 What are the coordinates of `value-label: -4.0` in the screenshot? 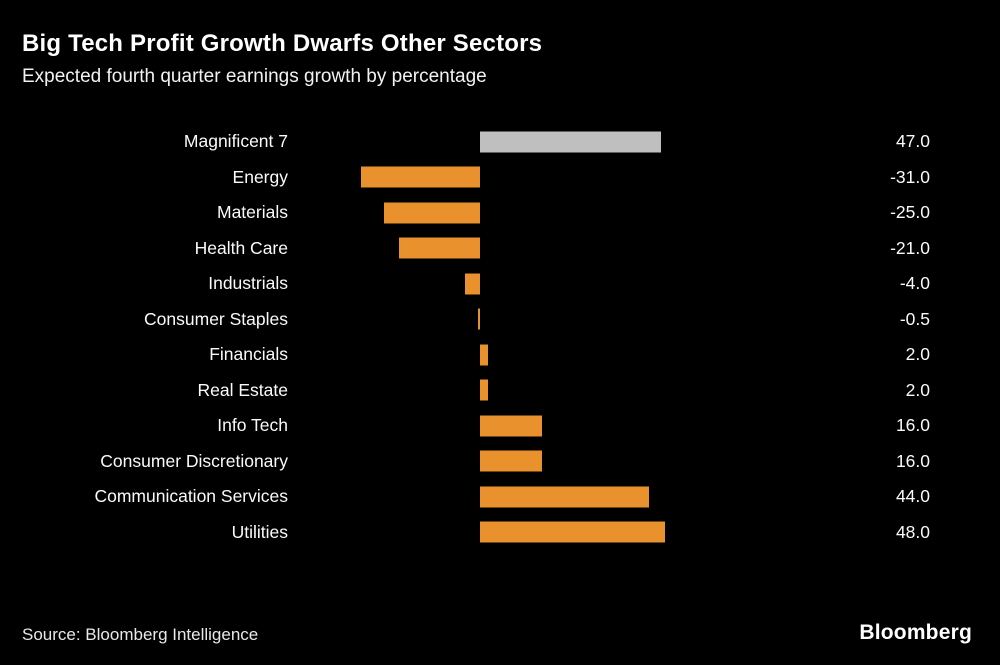 It's located at (914, 283).